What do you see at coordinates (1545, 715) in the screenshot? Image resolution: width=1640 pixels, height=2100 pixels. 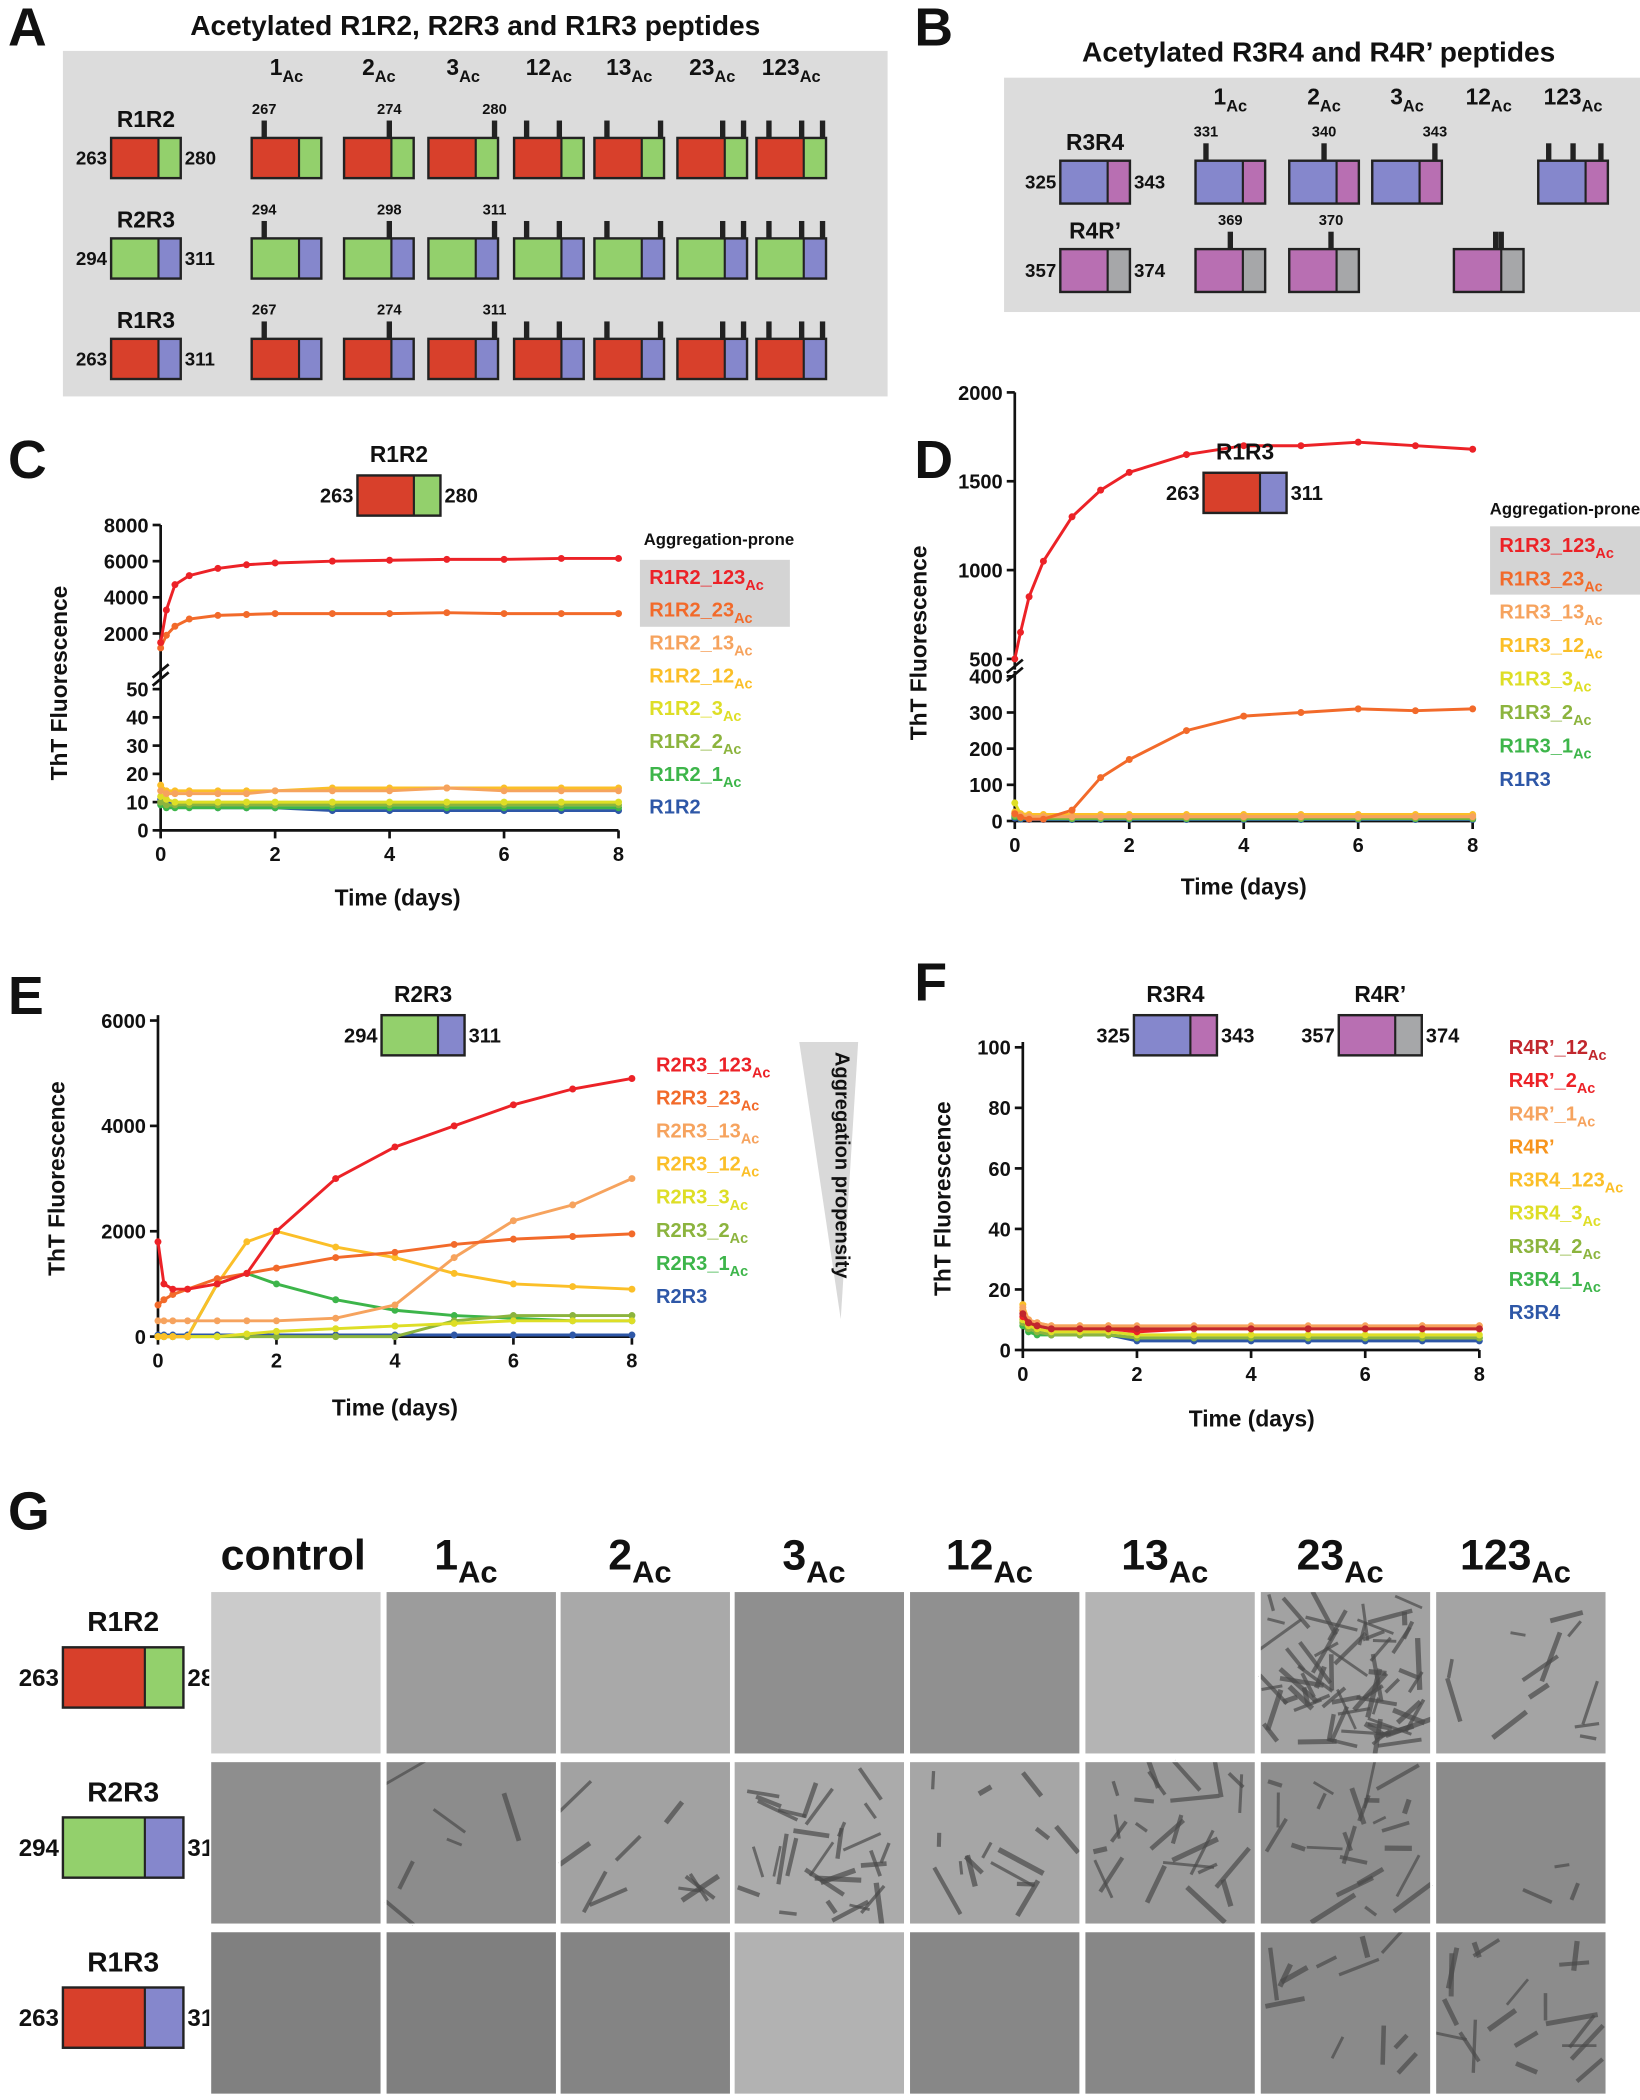 I see `legend-entry: R1R3_2Ac` at bounding box center [1545, 715].